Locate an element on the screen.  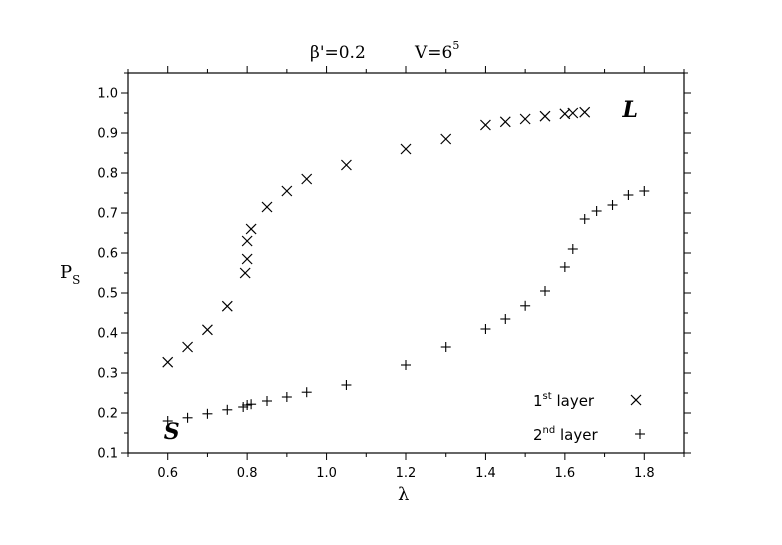
chart-title: β'=0.2 is located at coordinates (338, 53).